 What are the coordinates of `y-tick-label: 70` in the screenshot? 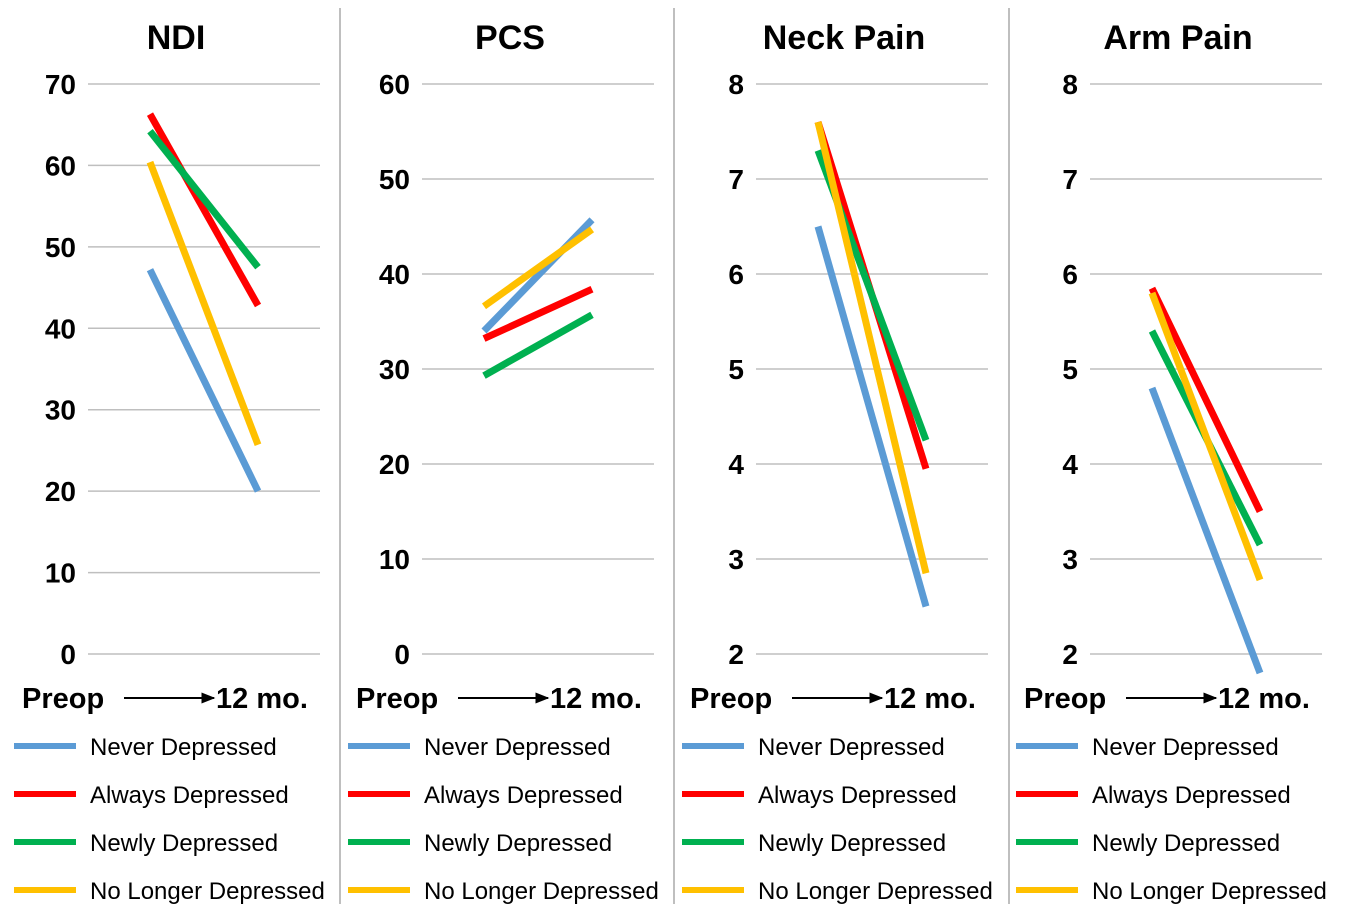 It's located at (60, 84).